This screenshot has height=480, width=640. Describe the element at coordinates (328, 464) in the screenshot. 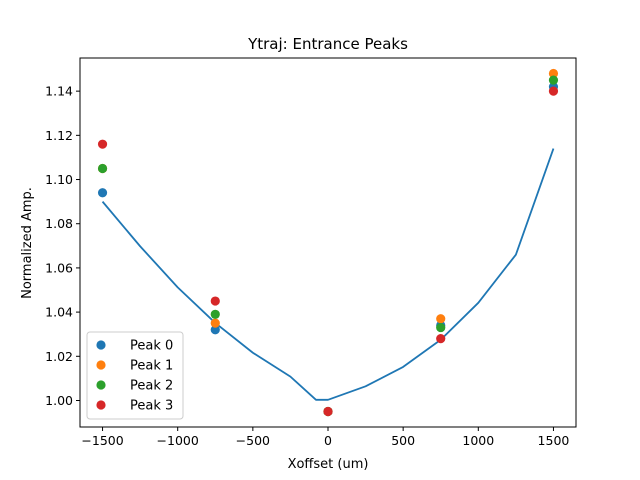

I see `x-axis-label: Xoffset (um)` at that location.